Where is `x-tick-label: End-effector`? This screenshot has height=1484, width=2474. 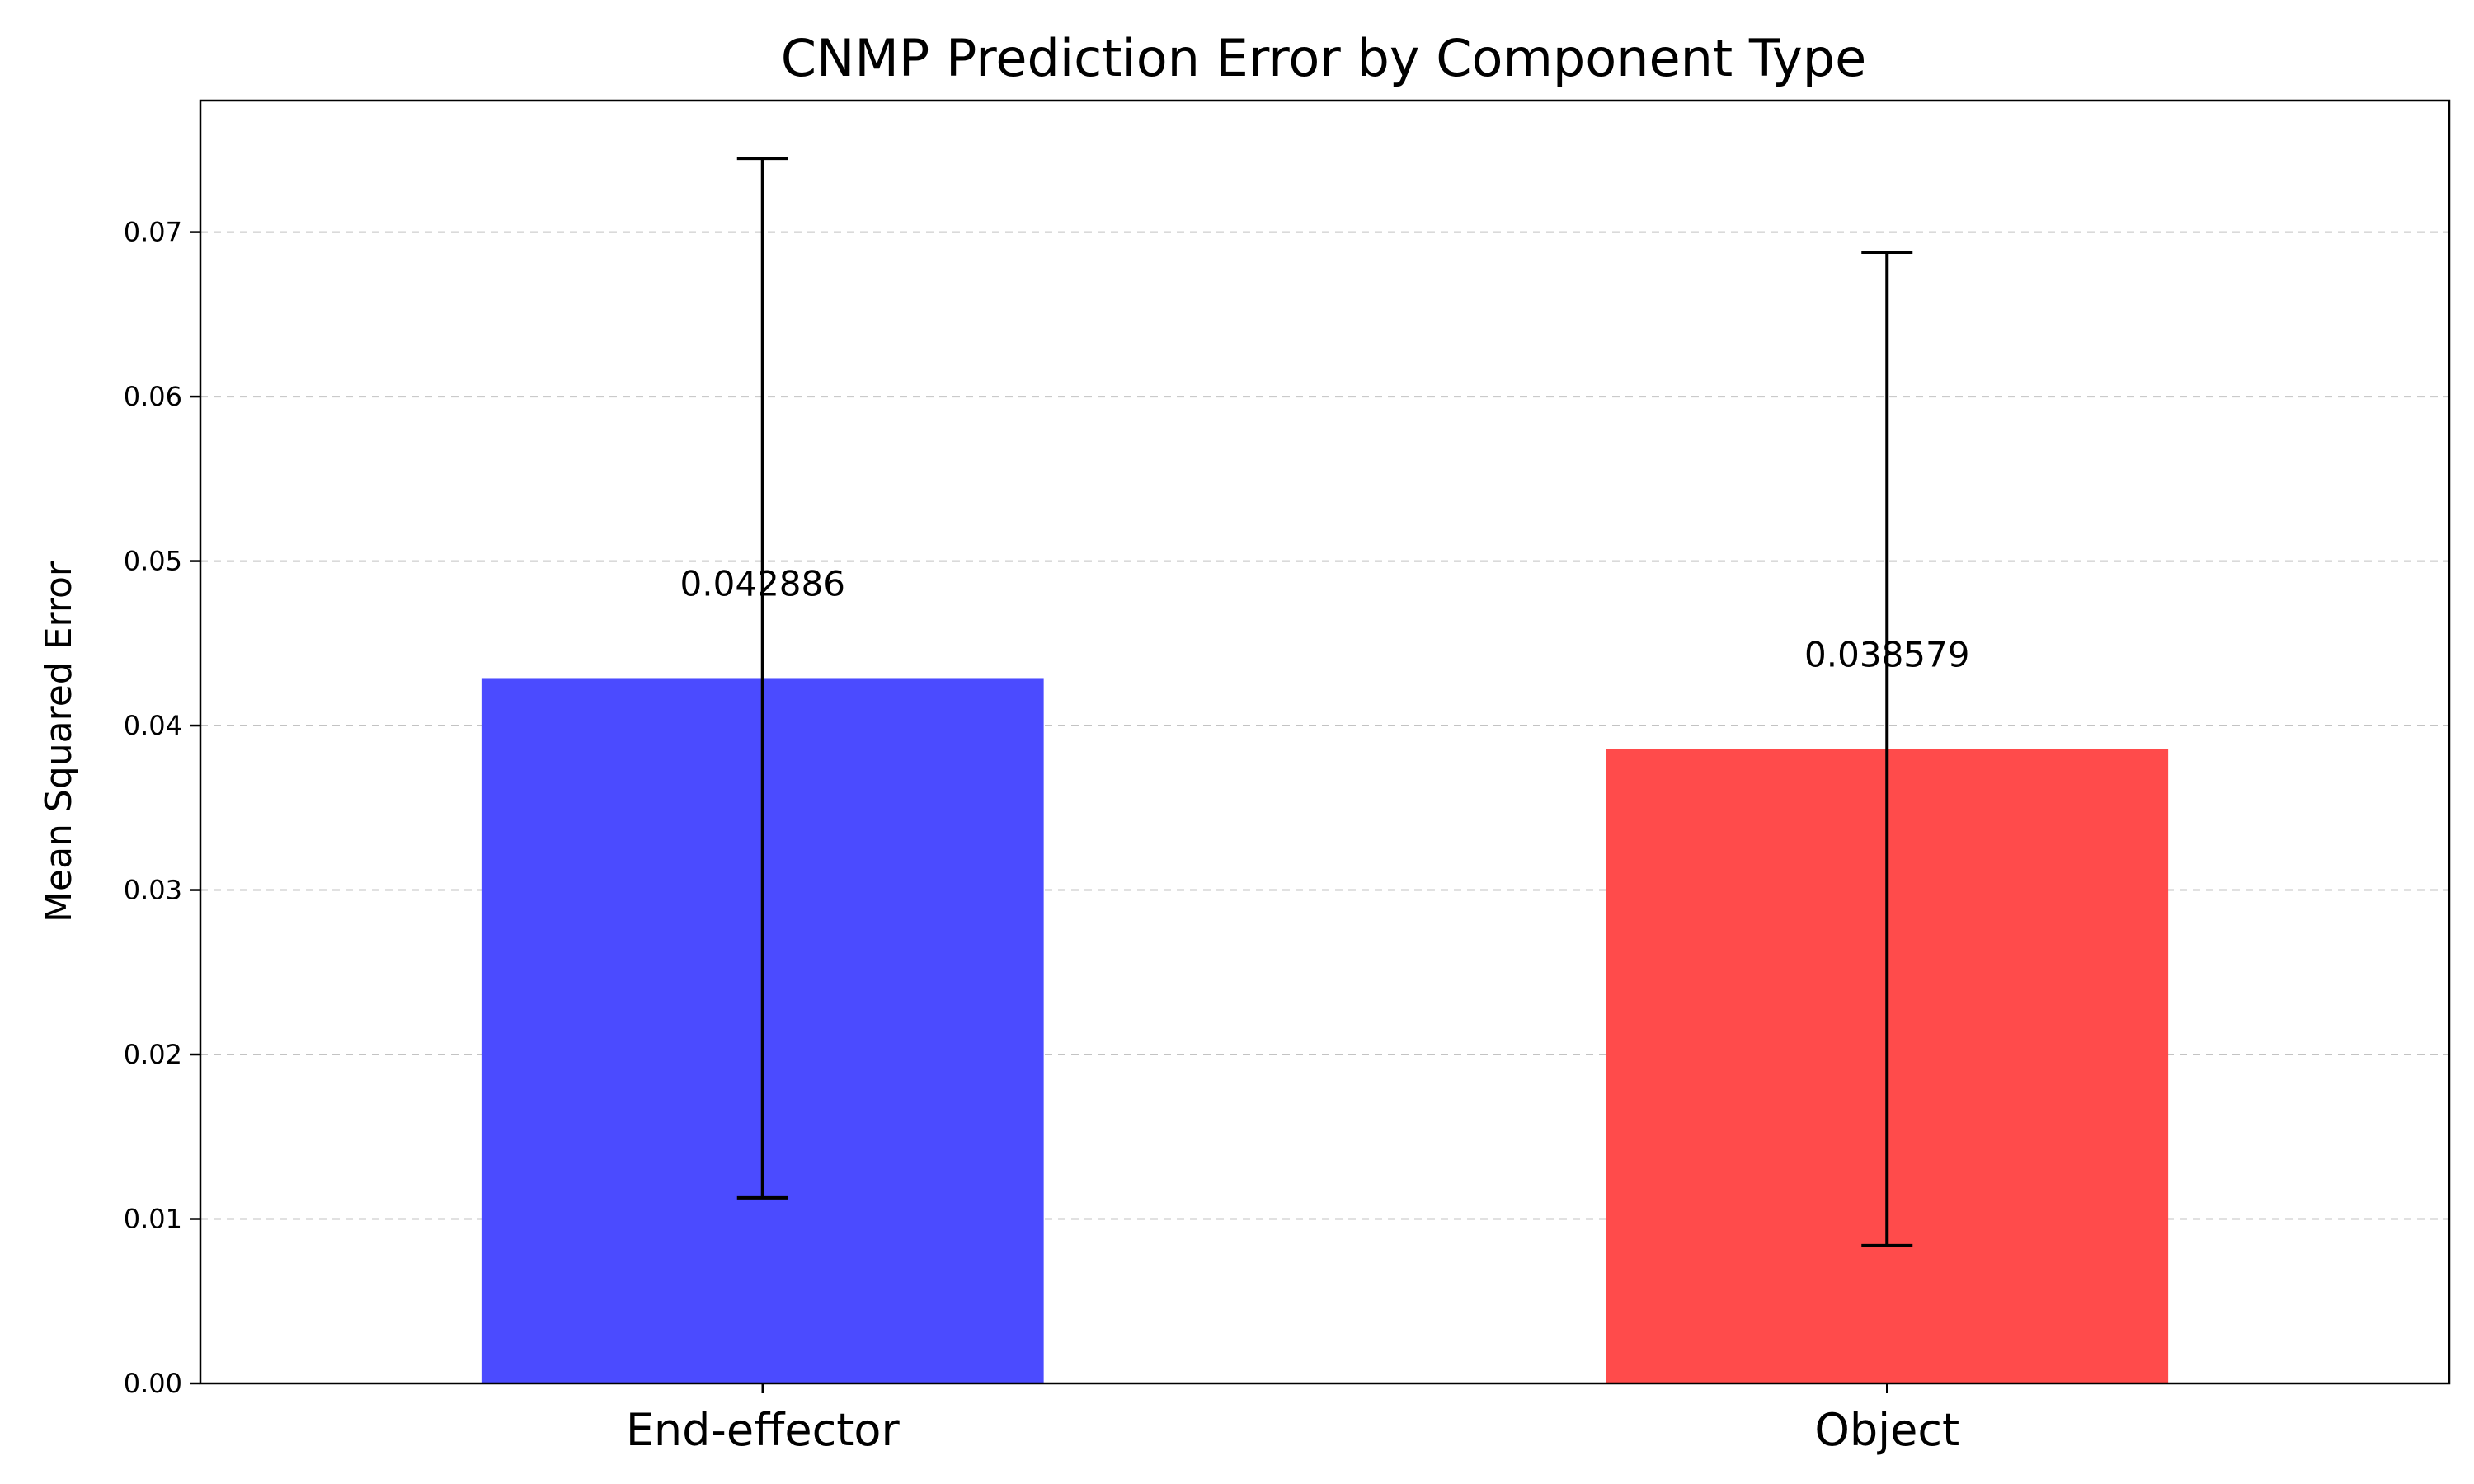
x-tick-label: End-effector is located at coordinates (763, 1430).